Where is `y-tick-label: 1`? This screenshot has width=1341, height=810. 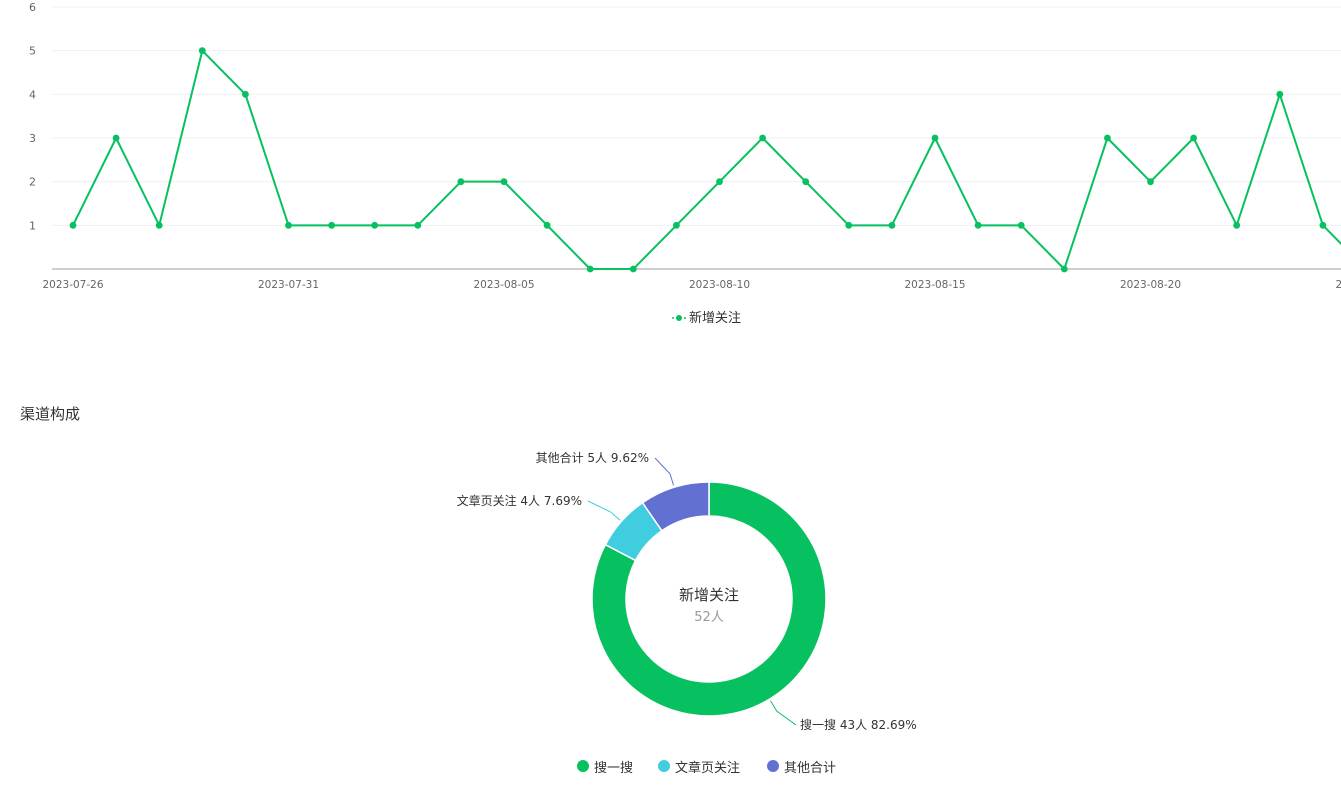
y-tick-label: 1 is located at coordinates (32, 225).